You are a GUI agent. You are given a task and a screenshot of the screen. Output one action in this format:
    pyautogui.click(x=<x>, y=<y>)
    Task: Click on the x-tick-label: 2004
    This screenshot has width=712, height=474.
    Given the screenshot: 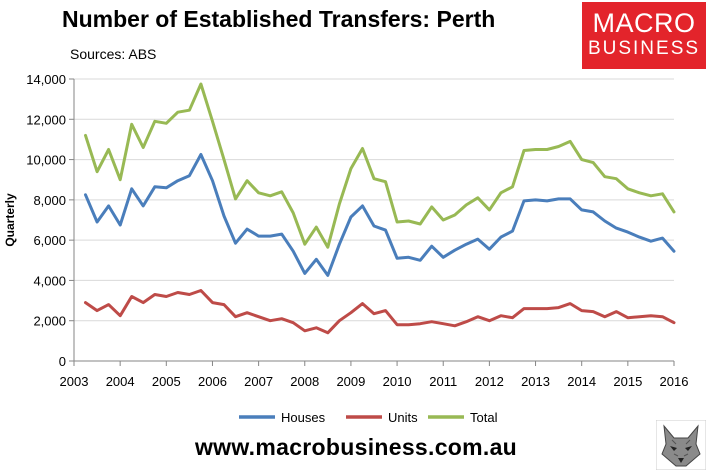 What is the action you would take?
    pyautogui.click(x=120, y=381)
    